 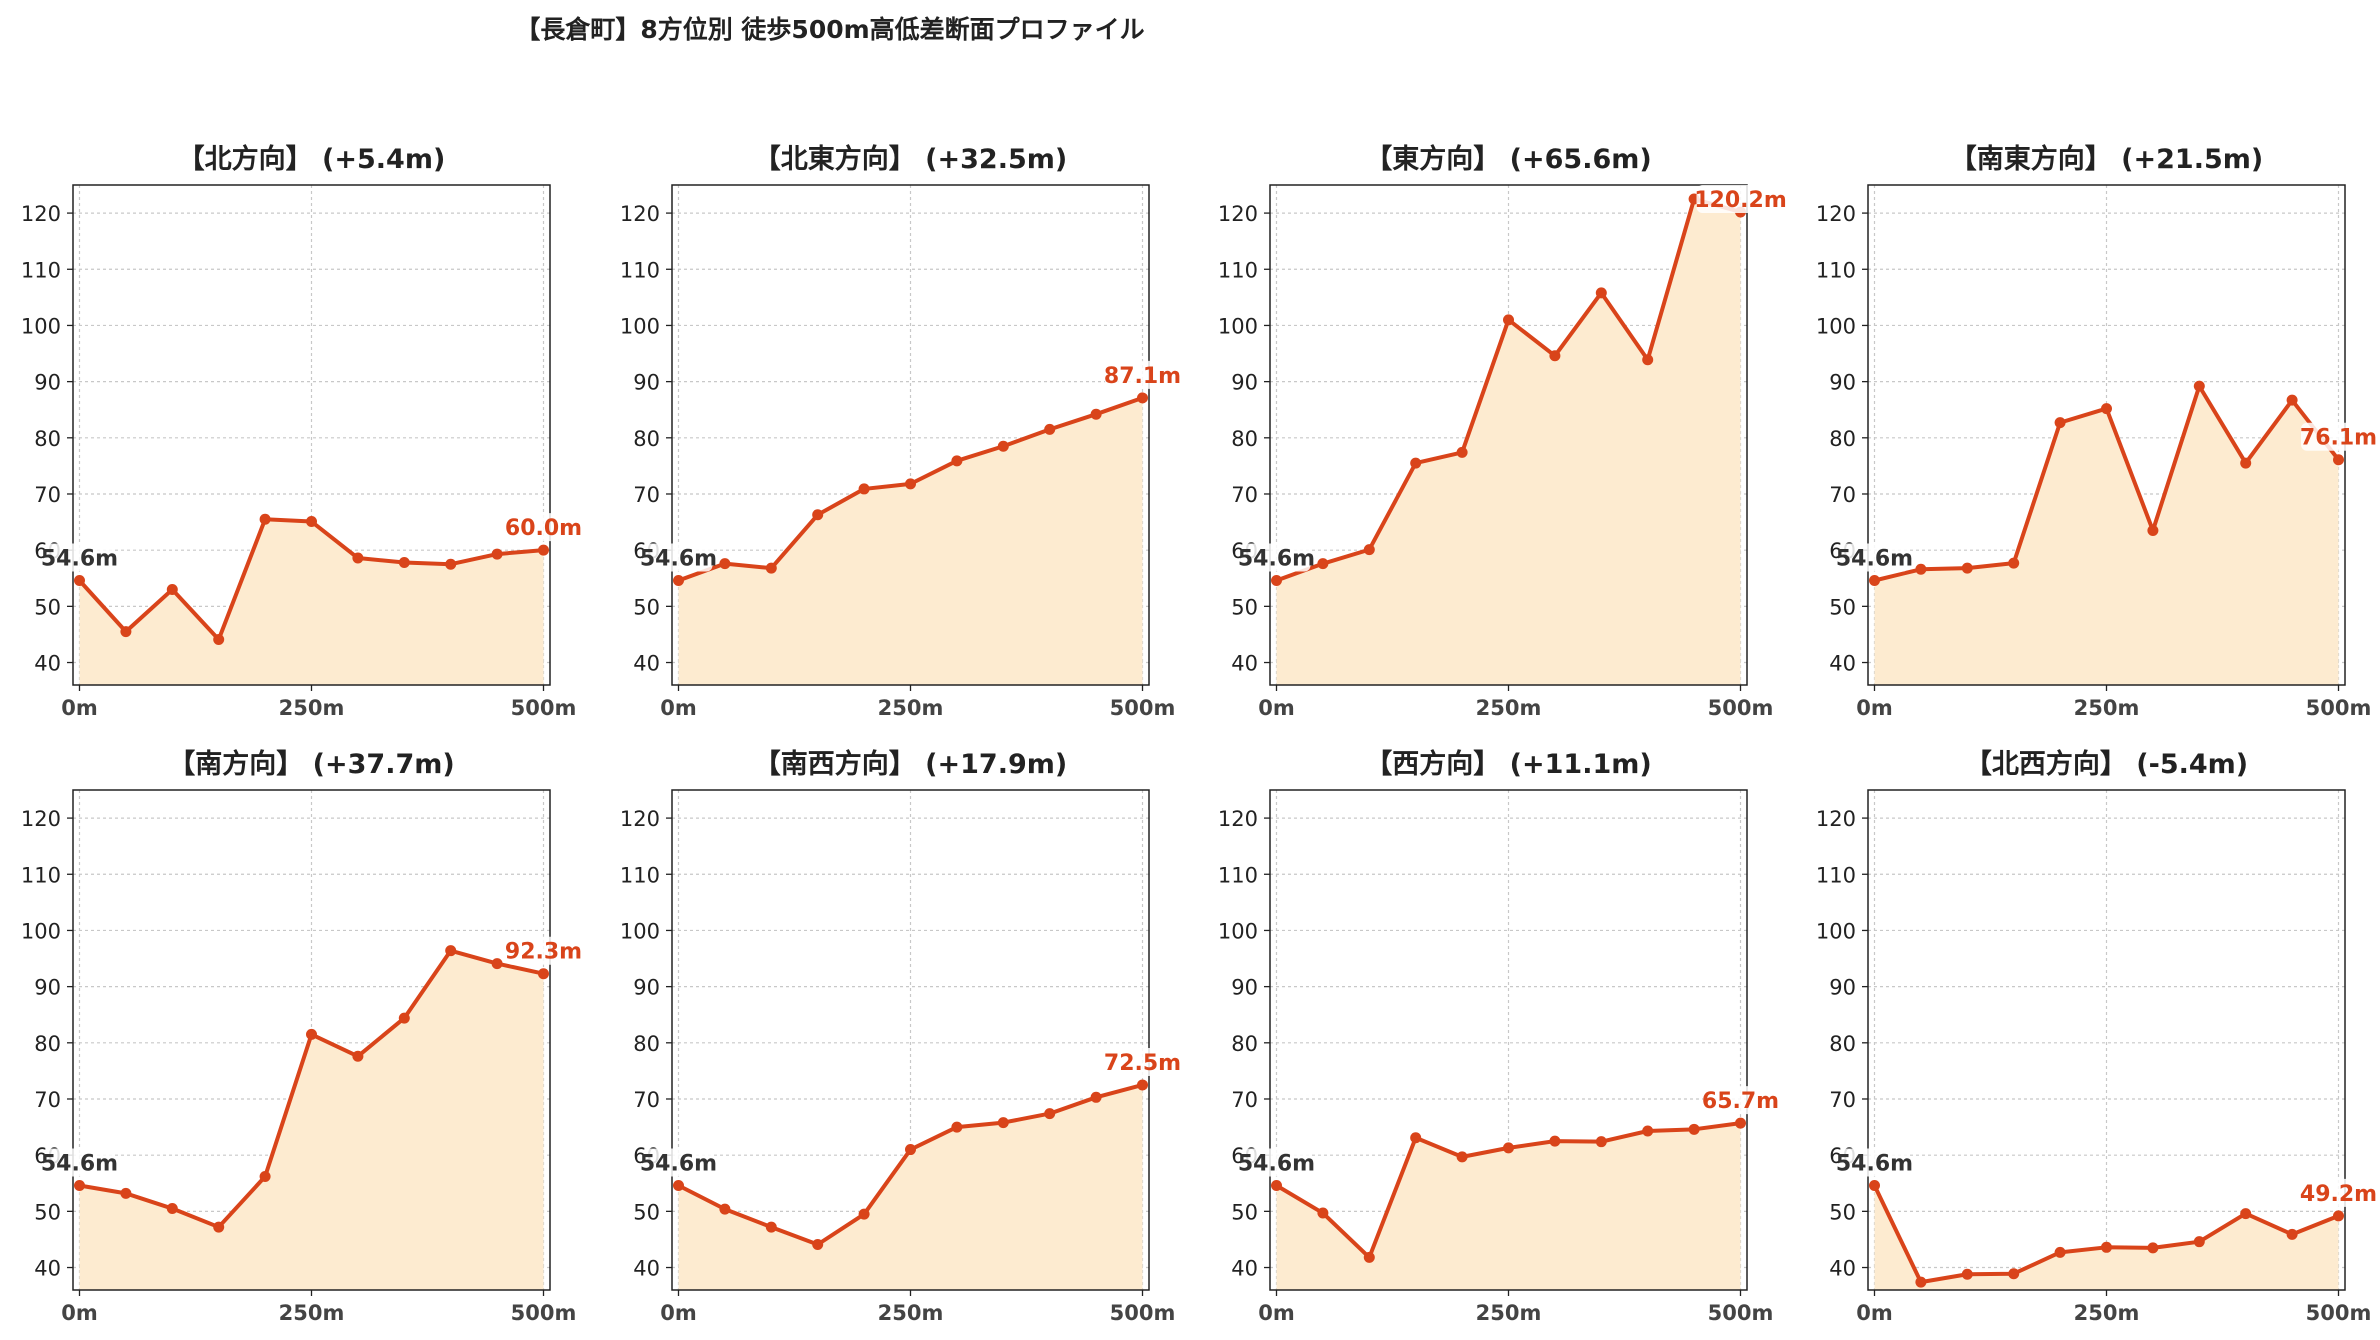 I want to click on end-label: 92.3m, so click(x=543, y=952).